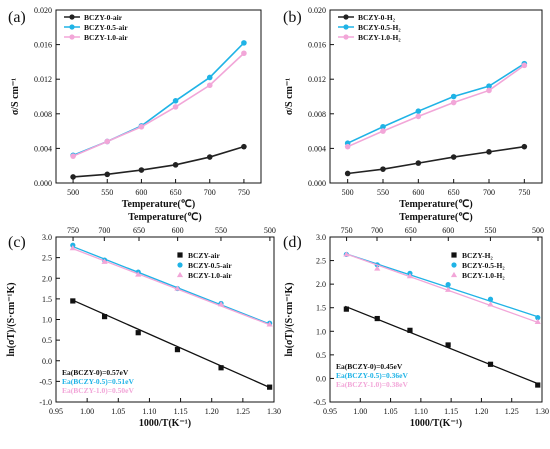  Describe the element at coordinates (421, 411) in the screenshot. I see `x-tick-label: 1.10` at that location.